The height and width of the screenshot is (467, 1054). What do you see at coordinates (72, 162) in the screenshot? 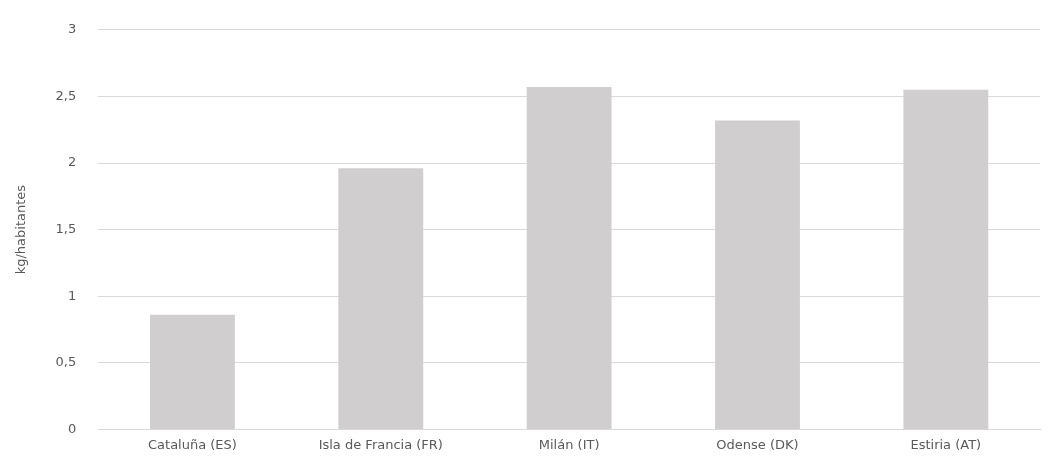
I see `y-tick-label: 2` at bounding box center [72, 162].